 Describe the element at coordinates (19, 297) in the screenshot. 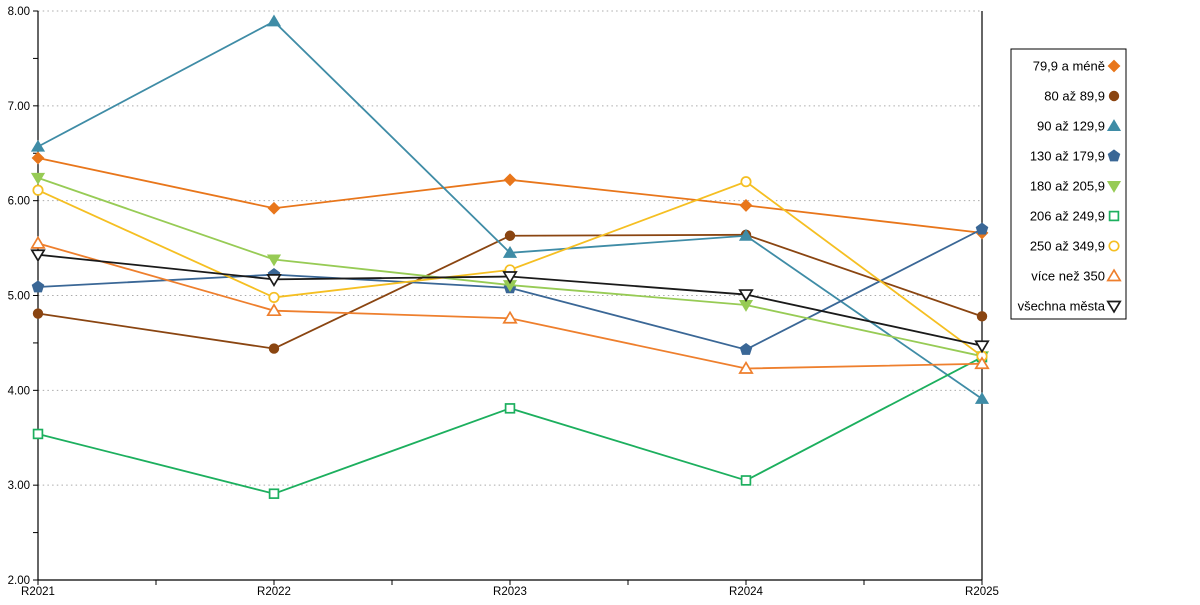

I see `y-tick-label: 5.00` at that location.